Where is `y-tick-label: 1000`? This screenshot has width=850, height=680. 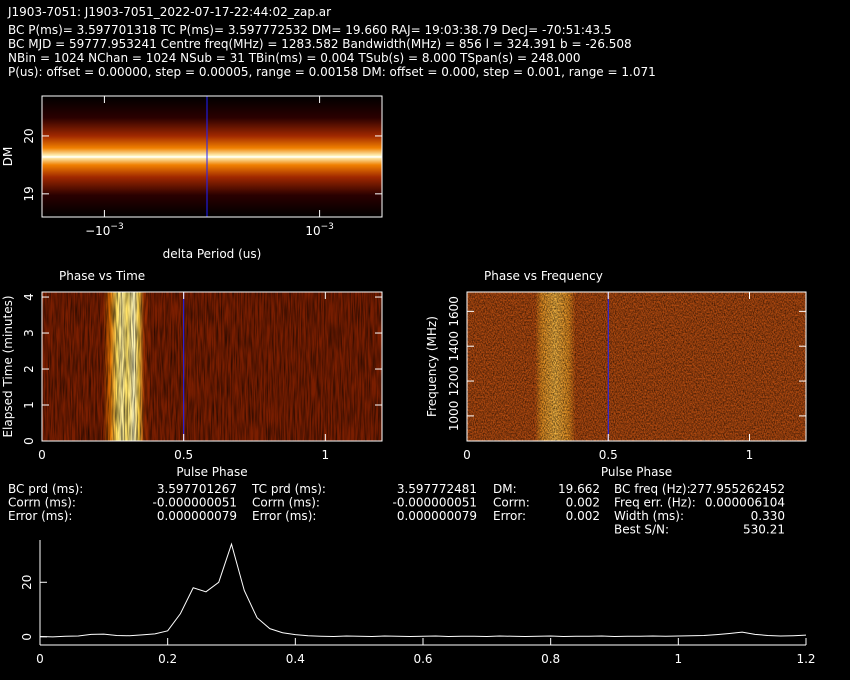
y-tick-label: 1000 is located at coordinates (454, 416).